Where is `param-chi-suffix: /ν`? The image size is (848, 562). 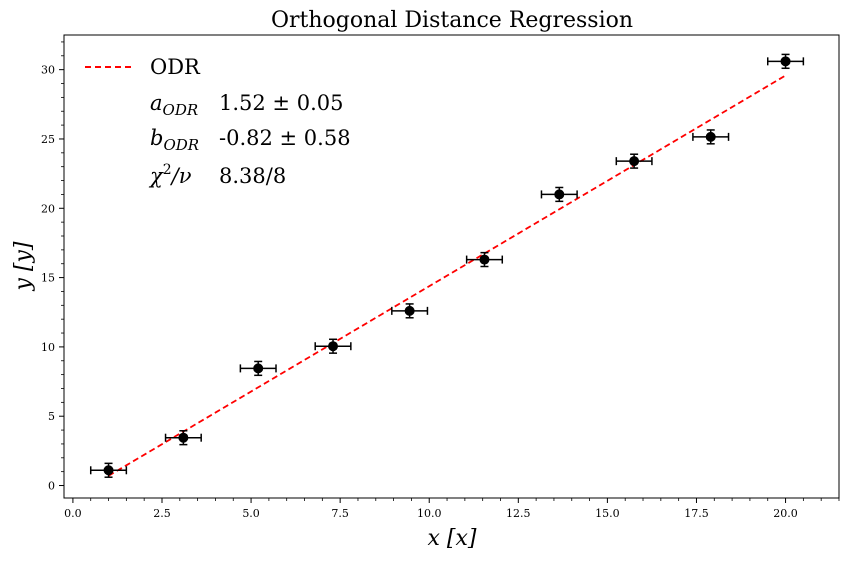
param-chi-suffix: /ν is located at coordinates (181, 176).